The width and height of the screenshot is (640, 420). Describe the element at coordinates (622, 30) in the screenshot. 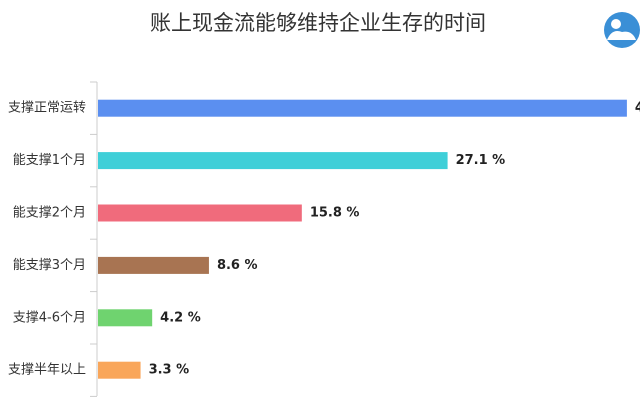

I see `logo-icon` at that location.